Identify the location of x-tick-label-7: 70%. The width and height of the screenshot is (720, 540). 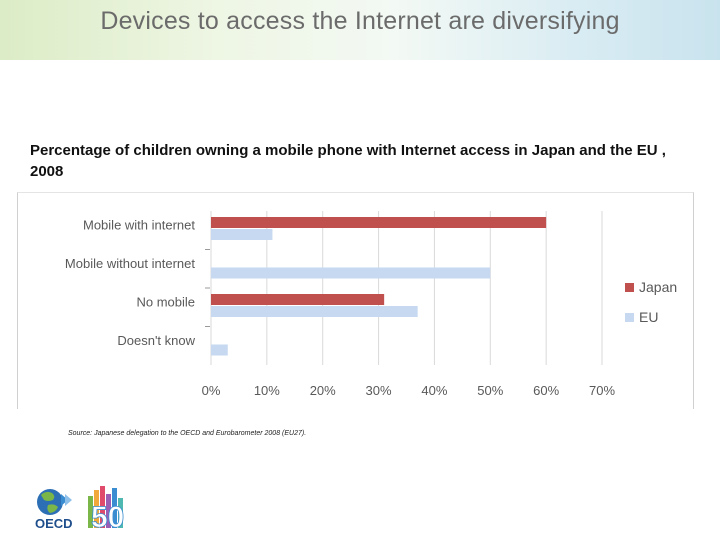
(602, 390).